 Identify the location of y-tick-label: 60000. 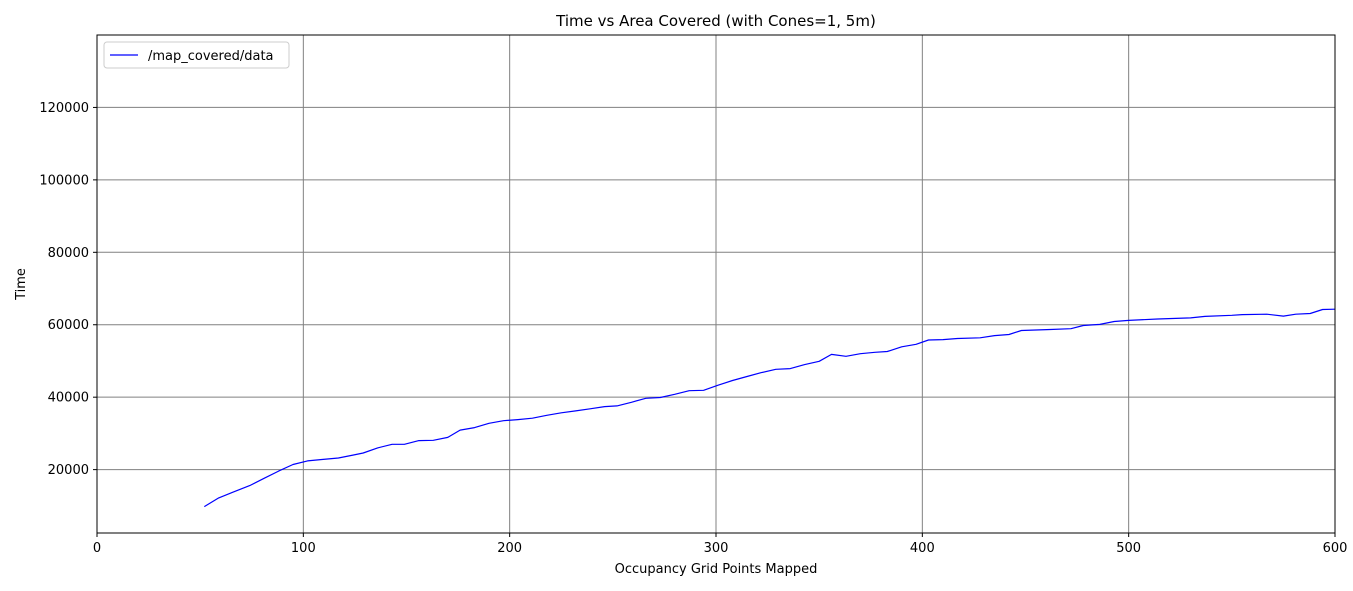
(68, 325).